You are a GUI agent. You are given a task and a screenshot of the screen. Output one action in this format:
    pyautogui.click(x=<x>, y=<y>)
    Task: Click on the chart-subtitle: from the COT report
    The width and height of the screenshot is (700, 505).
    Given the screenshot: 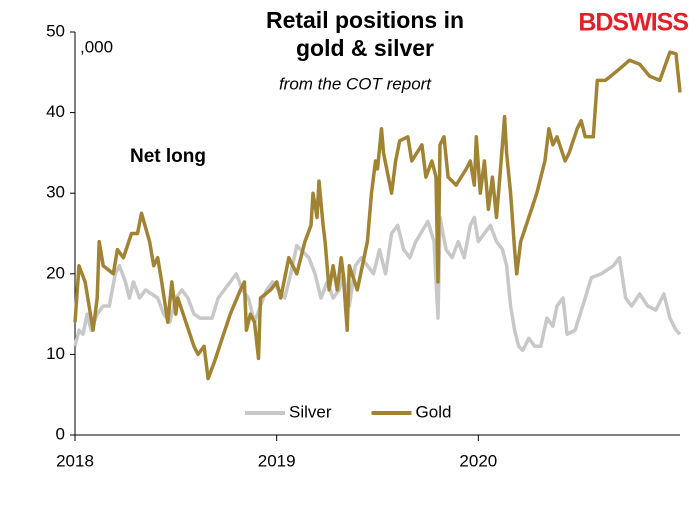 What is the action you would take?
    pyautogui.click(x=355, y=83)
    